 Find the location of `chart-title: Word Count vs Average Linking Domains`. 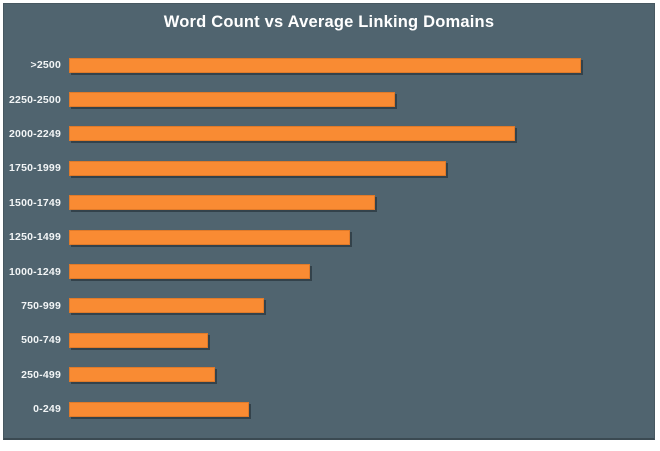

chart-title: Word Count vs Average Linking Domains is located at coordinates (329, 22).